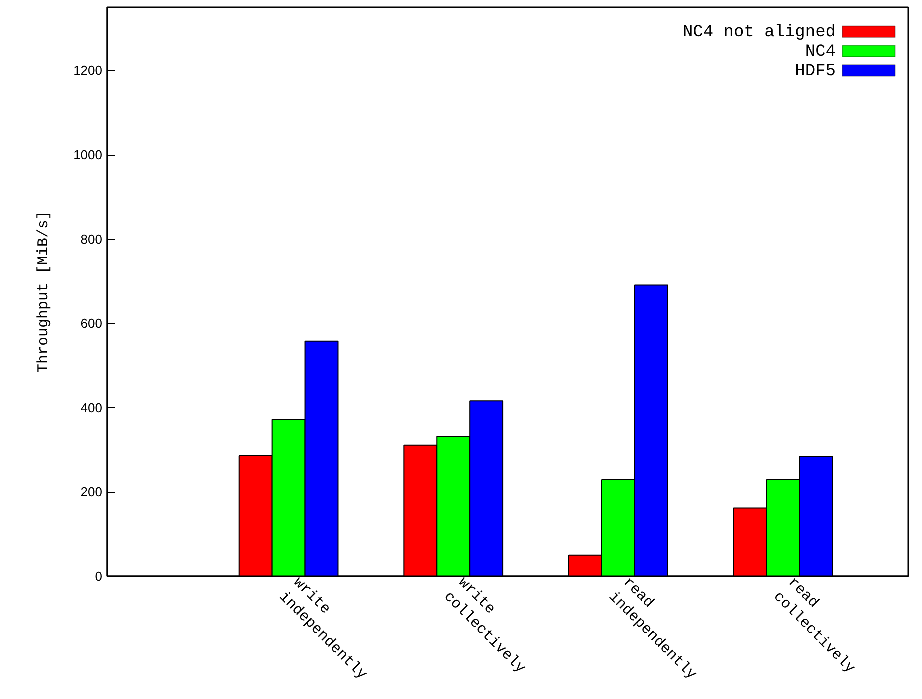 The width and height of the screenshot is (922, 699). What do you see at coordinates (91, 239) in the screenshot?
I see `y-tick-label: 800` at bounding box center [91, 239].